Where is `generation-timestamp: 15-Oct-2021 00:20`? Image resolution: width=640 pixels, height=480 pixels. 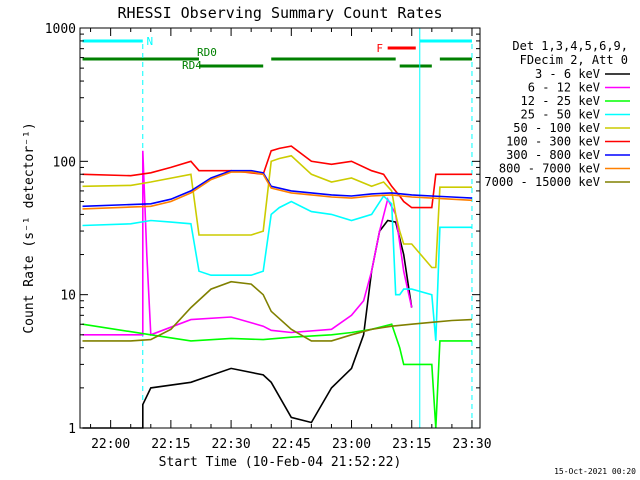
generation-timestamp: 15-Oct-2021 00:20 is located at coordinates (595, 471).